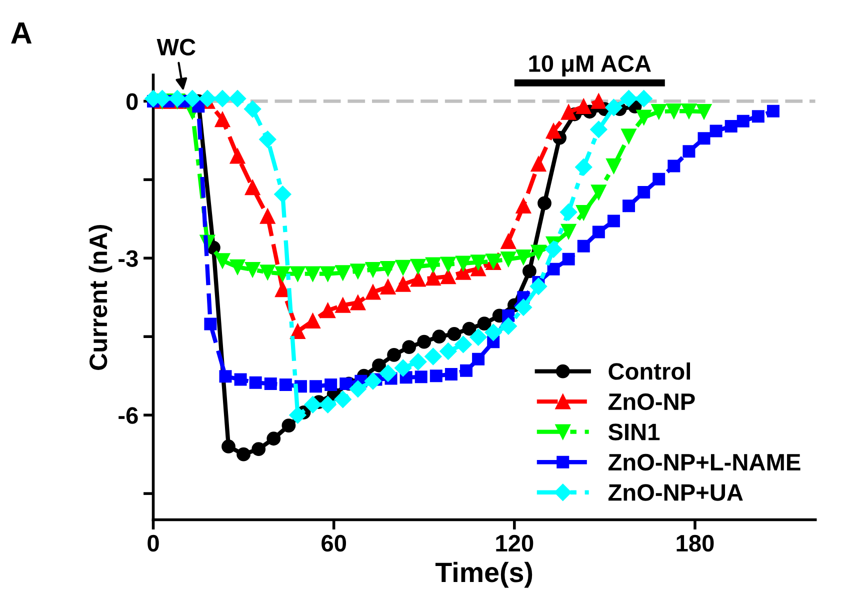 The width and height of the screenshot is (861, 610). Describe the element at coordinates (176, 47) in the screenshot. I see `annotation: WC` at that location.